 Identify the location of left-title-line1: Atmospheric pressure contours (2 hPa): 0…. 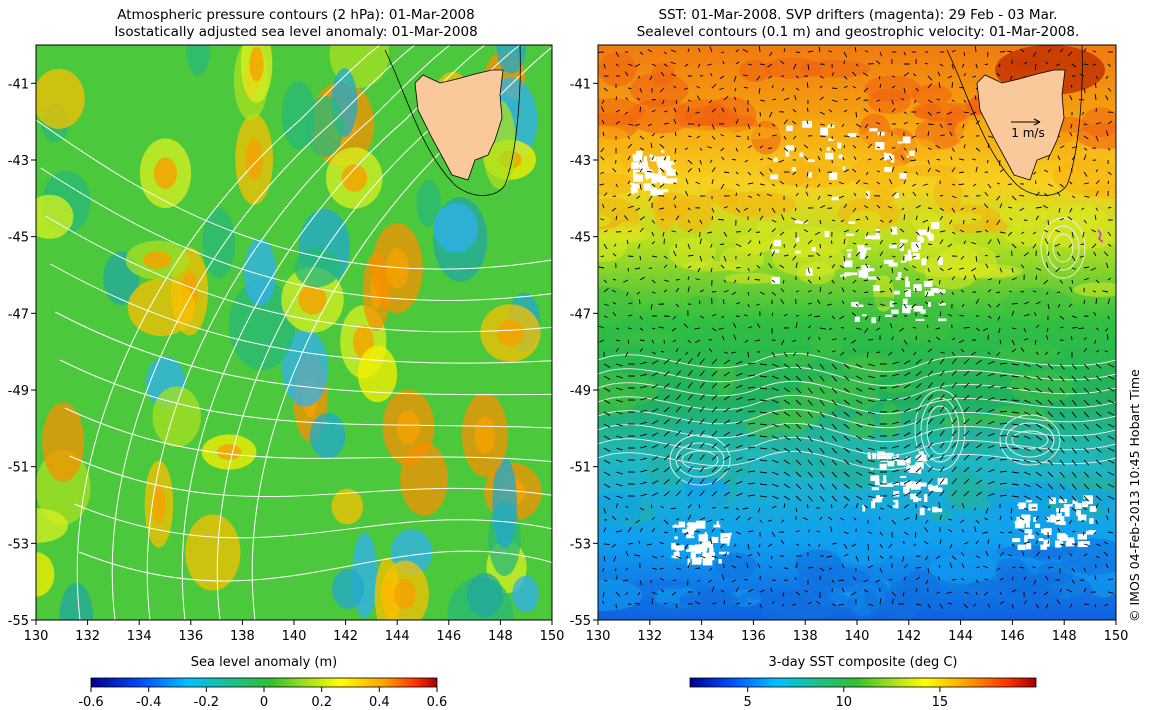
(296, 15).